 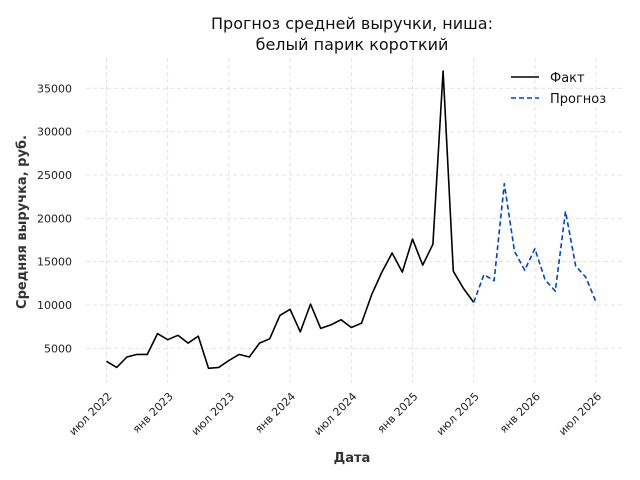 I want to click on y-axis-ticks: 5000 10000 15000 20000 25000 30000 35000, so click(x=54, y=218).